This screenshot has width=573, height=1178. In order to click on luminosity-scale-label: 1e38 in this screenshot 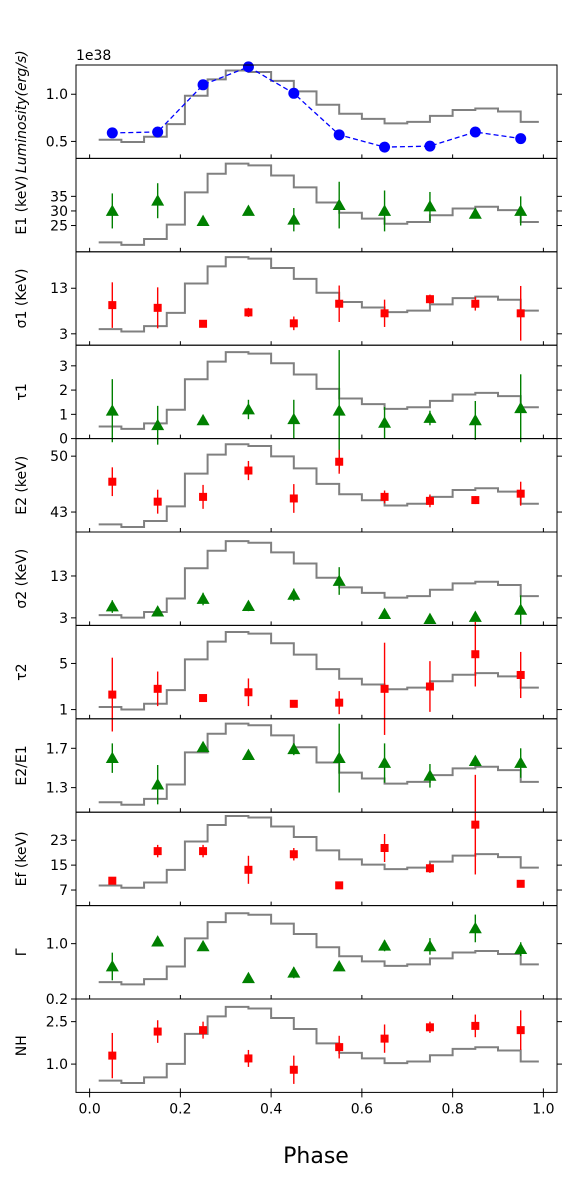, I will do `click(93, 56)`.